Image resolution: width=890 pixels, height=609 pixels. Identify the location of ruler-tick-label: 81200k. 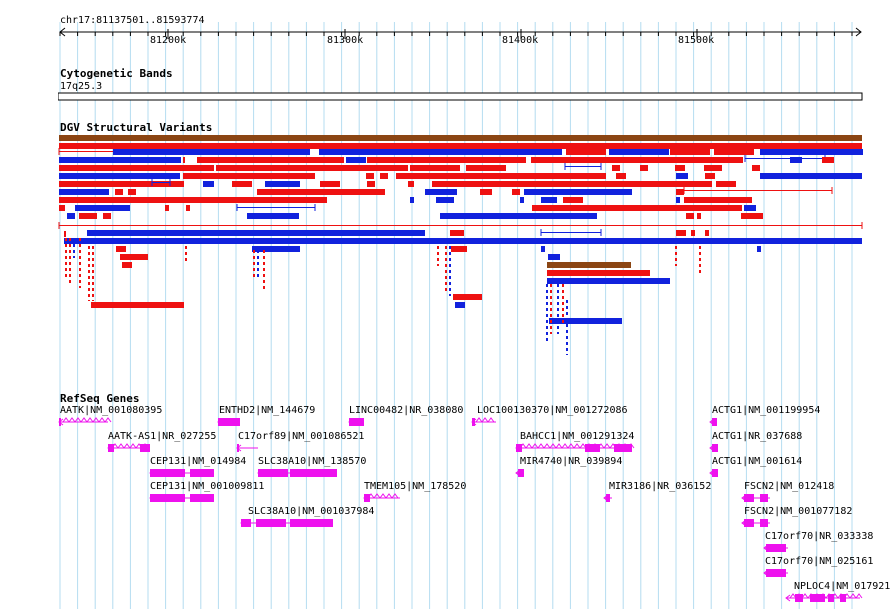
(168, 40).